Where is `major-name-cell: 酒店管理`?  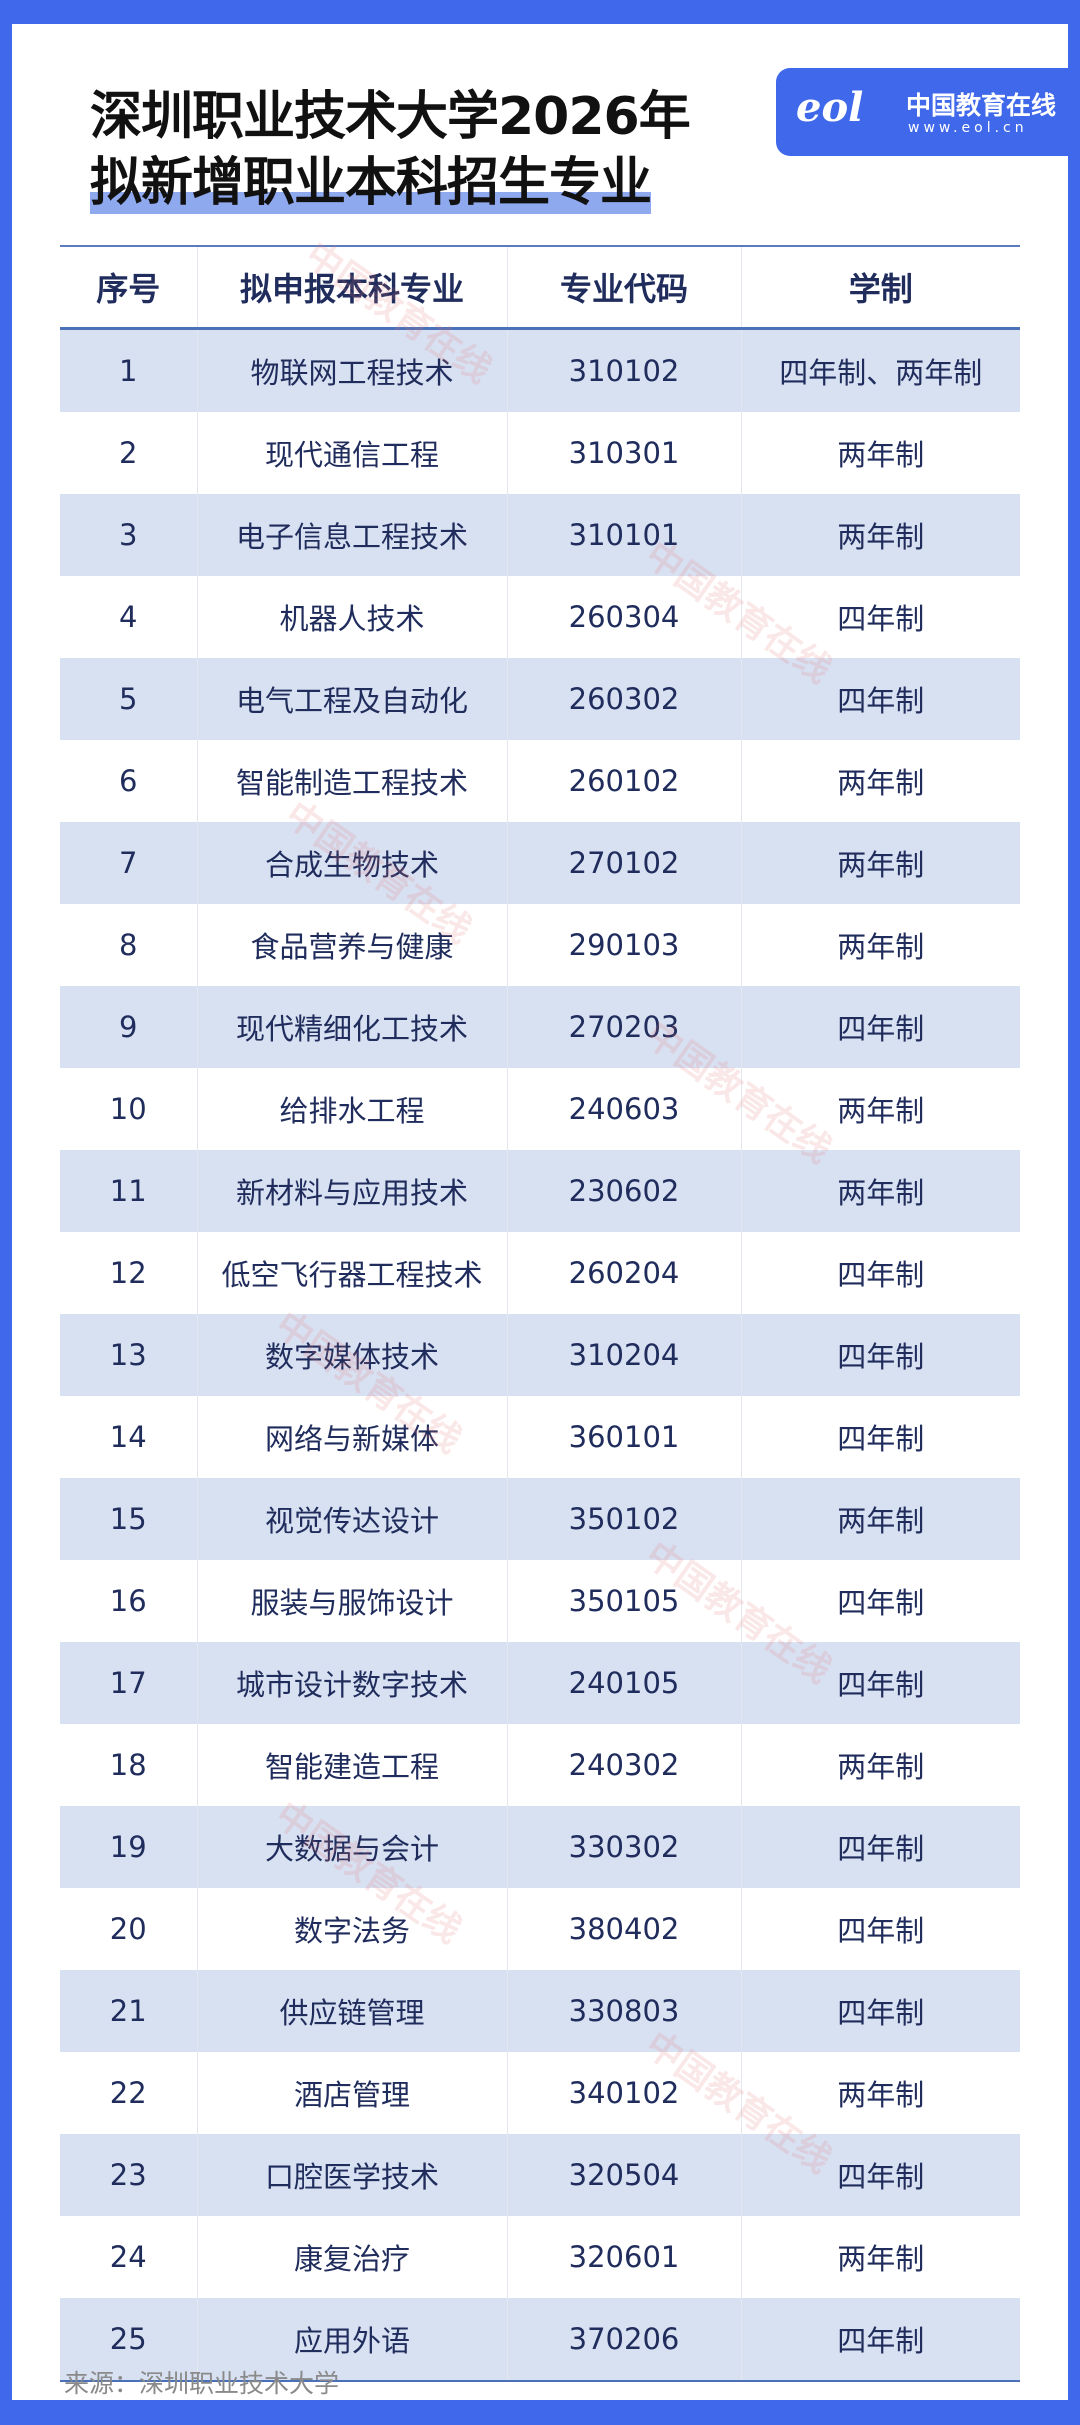
major-name-cell: 酒店管理 is located at coordinates (351, 2093).